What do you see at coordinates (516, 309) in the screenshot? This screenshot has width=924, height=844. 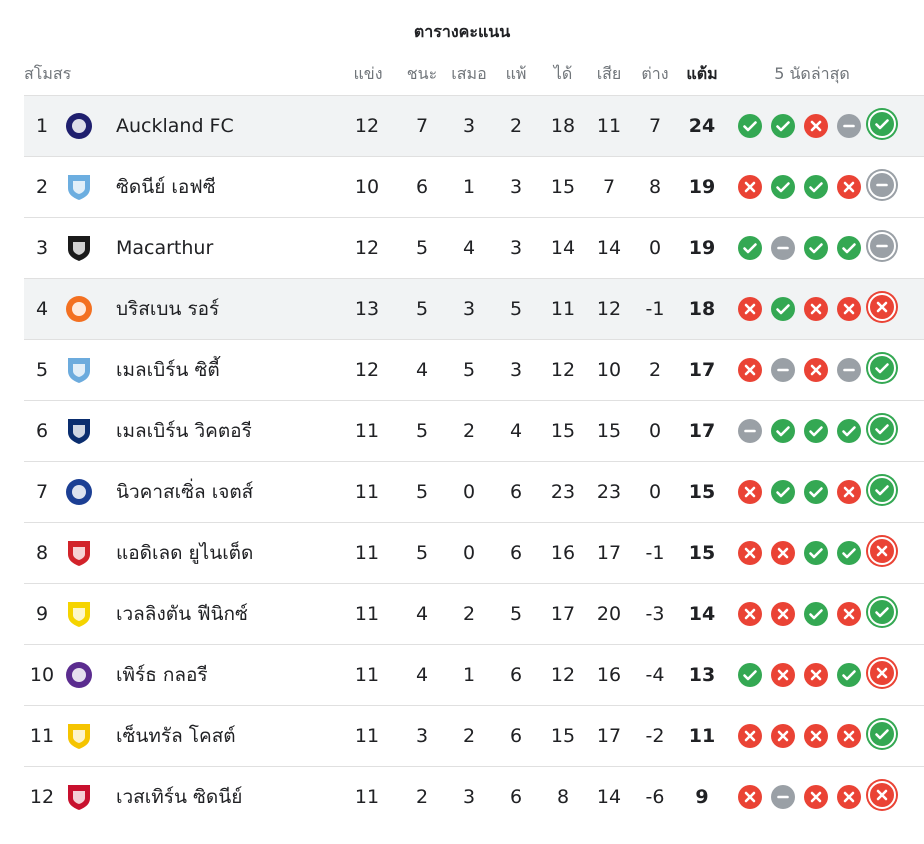 I see `lost-value: 5` at bounding box center [516, 309].